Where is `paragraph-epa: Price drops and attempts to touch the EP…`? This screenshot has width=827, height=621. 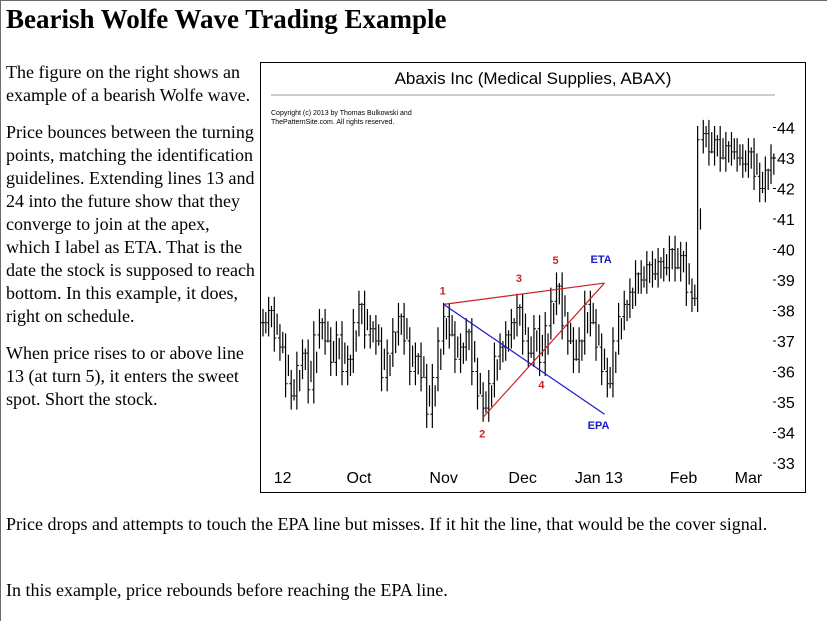 paragraph-epa: Price drops and attempts to touch the EP… is located at coordinates (387, 524).